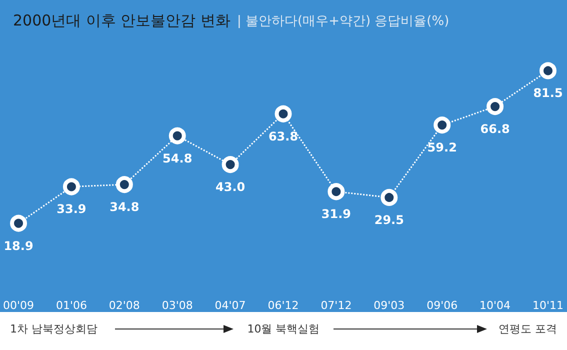 The width and height of the screenshot is (567, 350). I want to click on data-label: 29.5, so click(389, 219).